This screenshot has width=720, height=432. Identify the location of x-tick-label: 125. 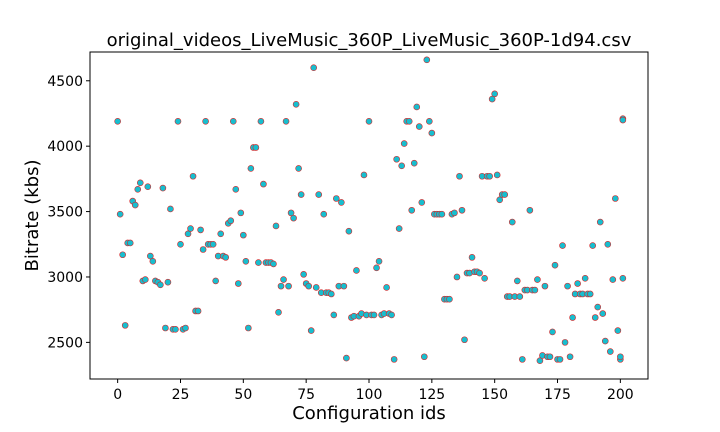
(431, 395).